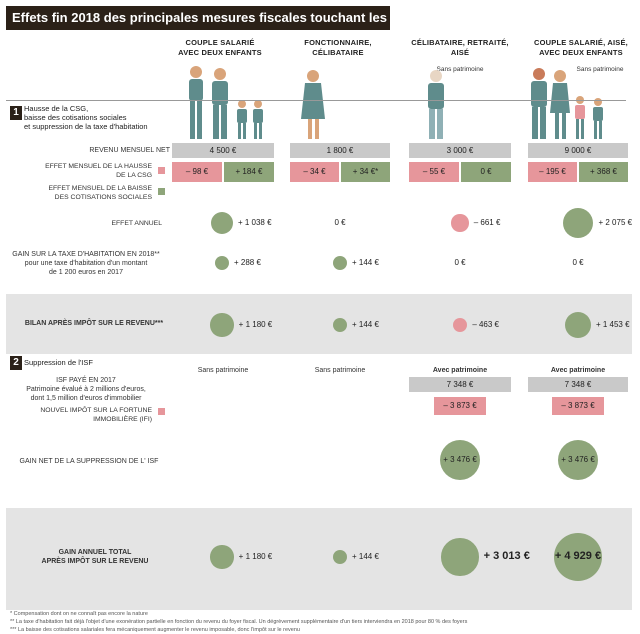  I want to click on effet-annuel-2-value: 0 €, so click(340, 222).